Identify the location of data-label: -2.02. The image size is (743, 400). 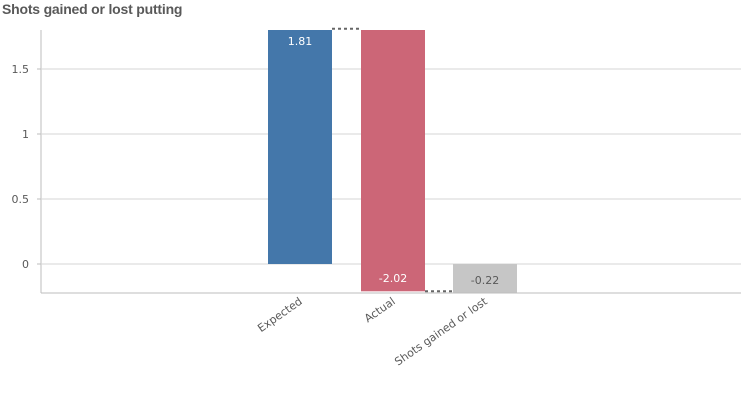
(393, 278).